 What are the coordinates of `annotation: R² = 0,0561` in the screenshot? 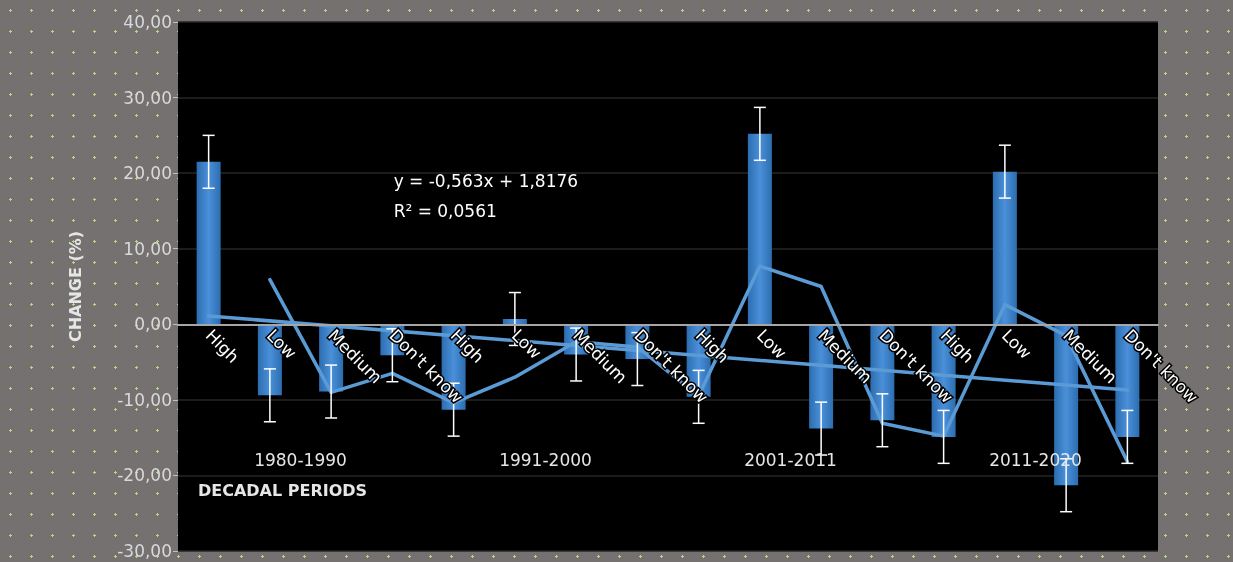 It's located at (445, 210).